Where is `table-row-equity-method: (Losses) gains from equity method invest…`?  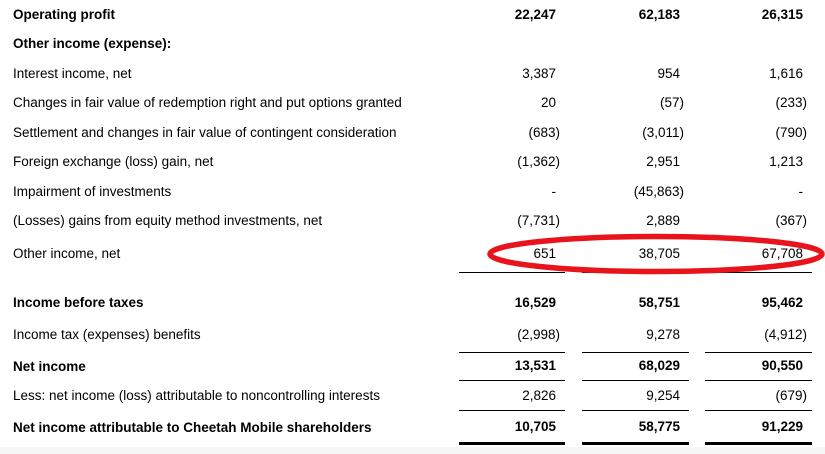
table-row-equity-method: (Losses) gains from equity method invest… is located at coordinates (412, 222).